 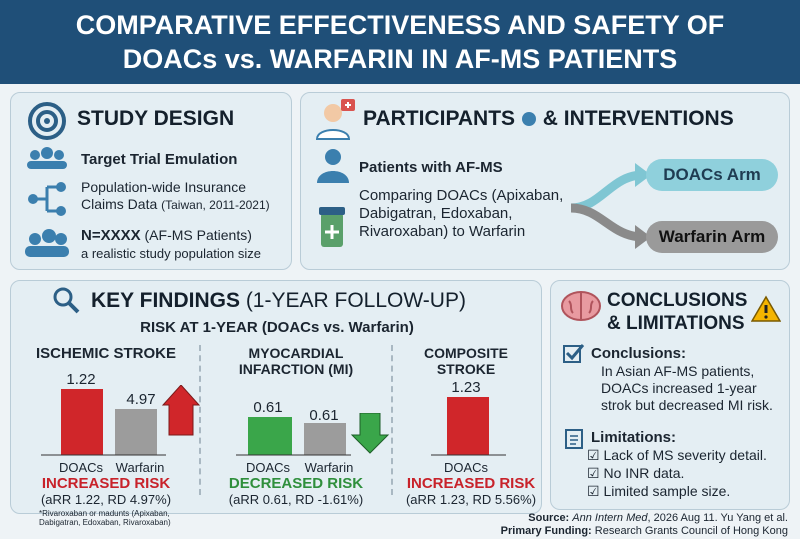 What do you see at coordinates (644, 473) in the screenshot?
I see `limitation-text: No INR data.` at bounding box center [644, 473].